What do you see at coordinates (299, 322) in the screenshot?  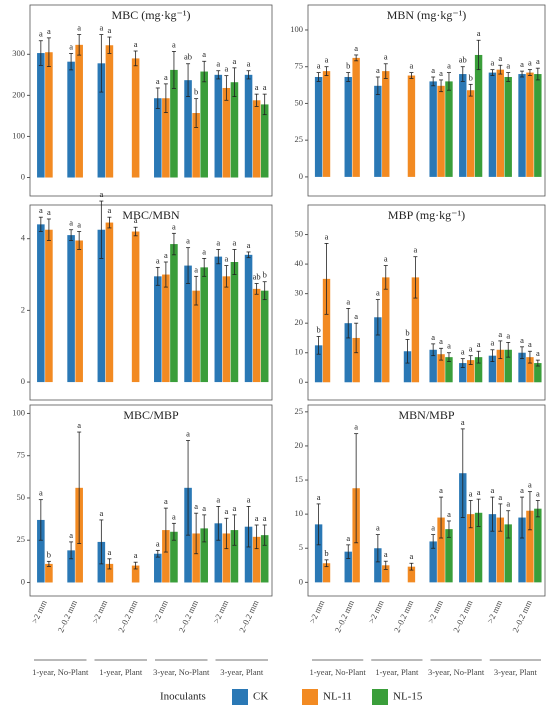 I see `y-tick-label: 20` at bounding box center [299, 322].